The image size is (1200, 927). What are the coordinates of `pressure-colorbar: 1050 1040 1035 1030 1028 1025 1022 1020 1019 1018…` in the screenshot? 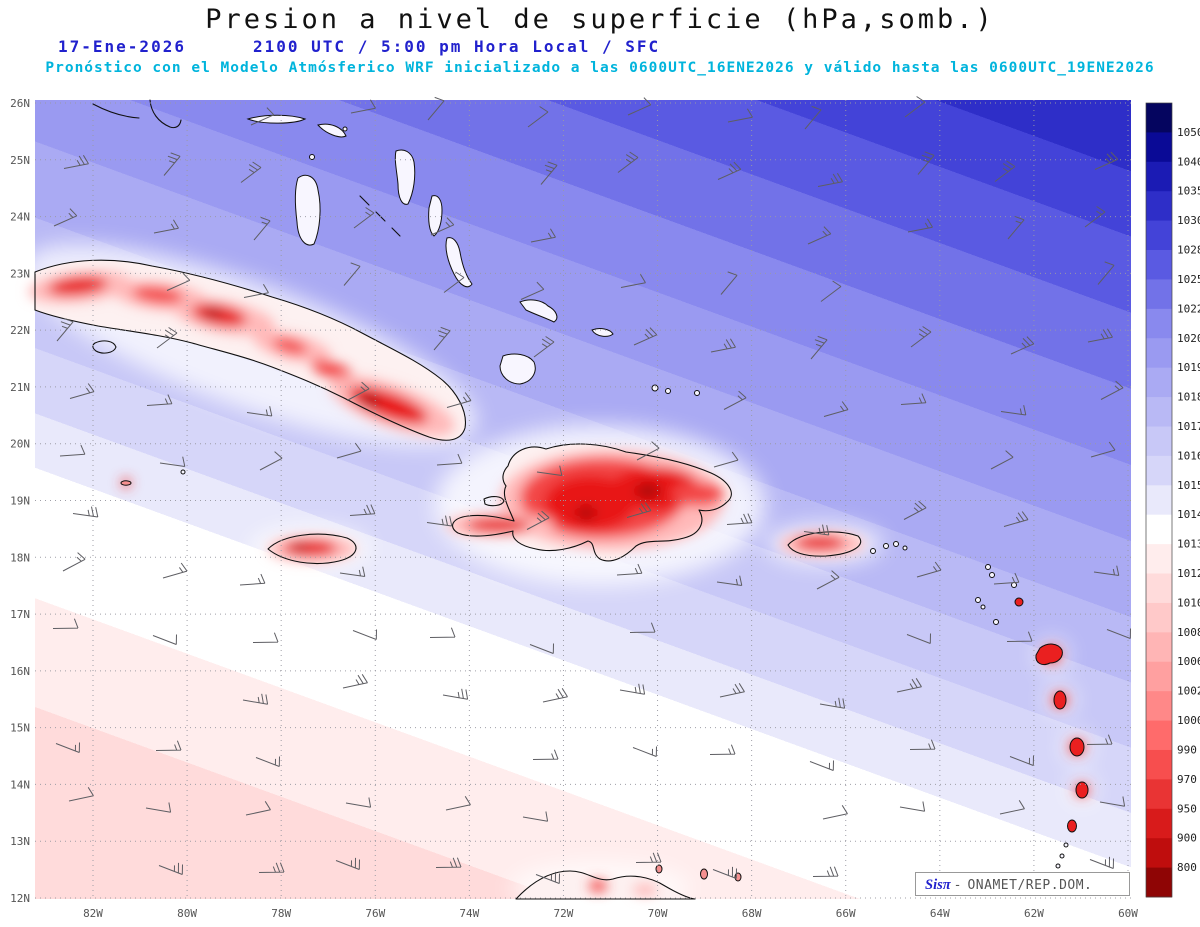 It's located at (1172, 500).